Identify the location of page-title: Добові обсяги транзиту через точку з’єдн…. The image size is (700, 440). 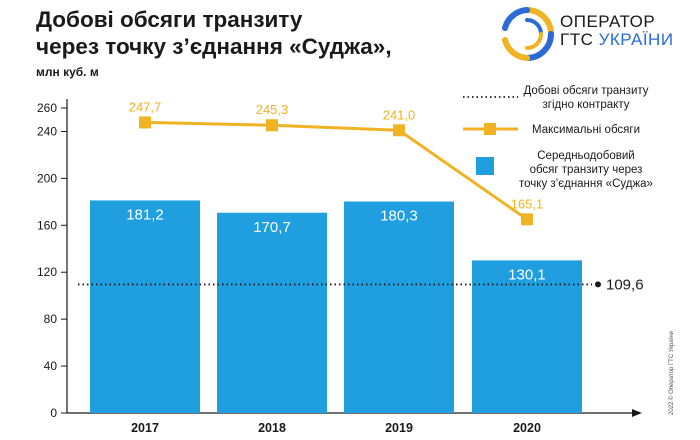
(251, 33).